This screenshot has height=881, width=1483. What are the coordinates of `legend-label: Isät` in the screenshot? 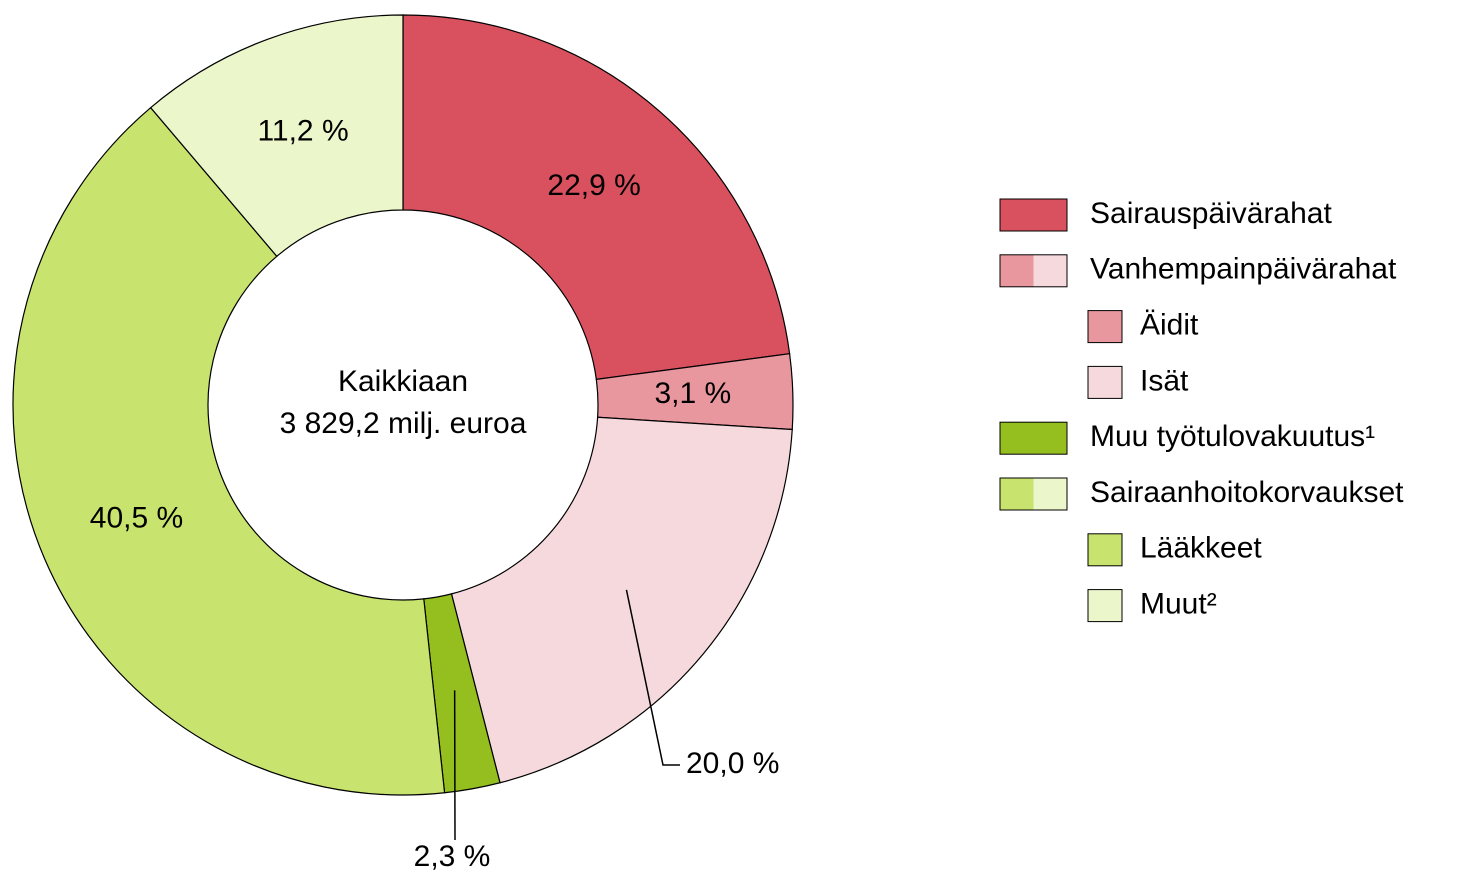 It's located at (1164, 380).